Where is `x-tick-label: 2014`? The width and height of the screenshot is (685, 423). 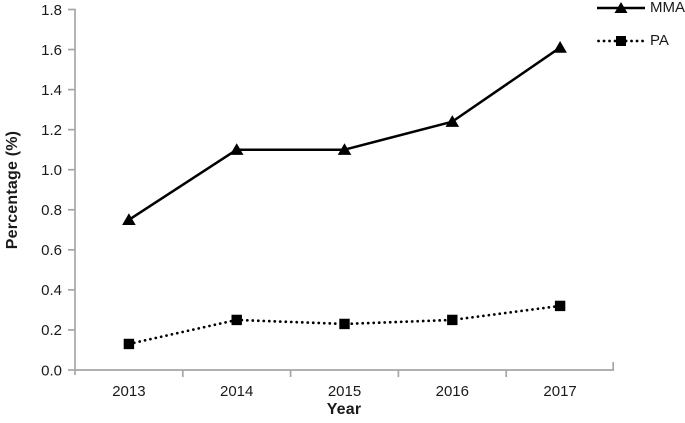
x-tick-label: 2014 is located at coordinates (236, 391).